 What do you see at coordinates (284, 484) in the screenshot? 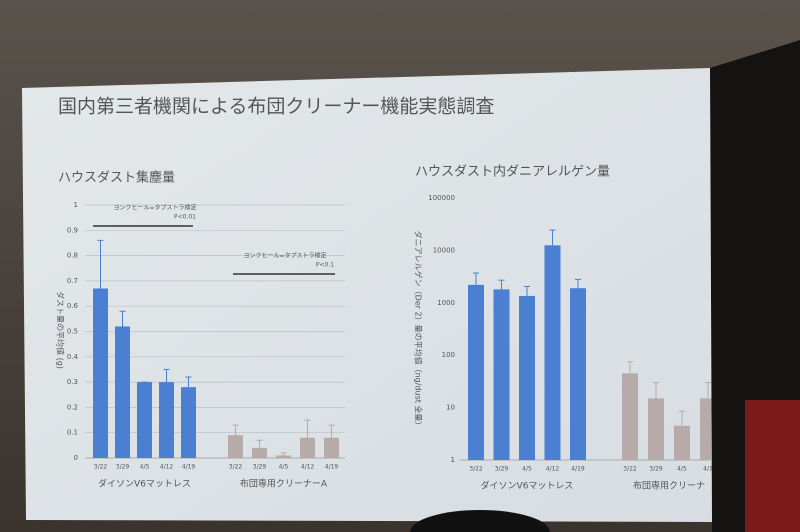
I see `group-label: 布団専用クリーナーA` at bounding box center [284, 484].